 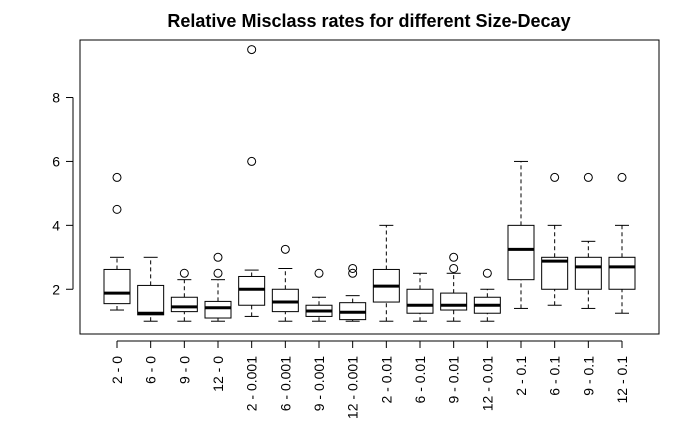 What do you see at coordinates (252, 383) in the screenshot?
I see `x-tick-label: 2 - 0.001` at bounding box center [252, 383].